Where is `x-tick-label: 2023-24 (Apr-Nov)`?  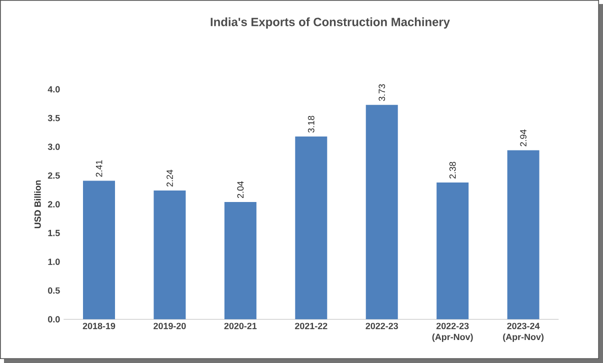 x-tick-label: 2023-24 (Apr-Nov) is located at coordinates (523, 332).